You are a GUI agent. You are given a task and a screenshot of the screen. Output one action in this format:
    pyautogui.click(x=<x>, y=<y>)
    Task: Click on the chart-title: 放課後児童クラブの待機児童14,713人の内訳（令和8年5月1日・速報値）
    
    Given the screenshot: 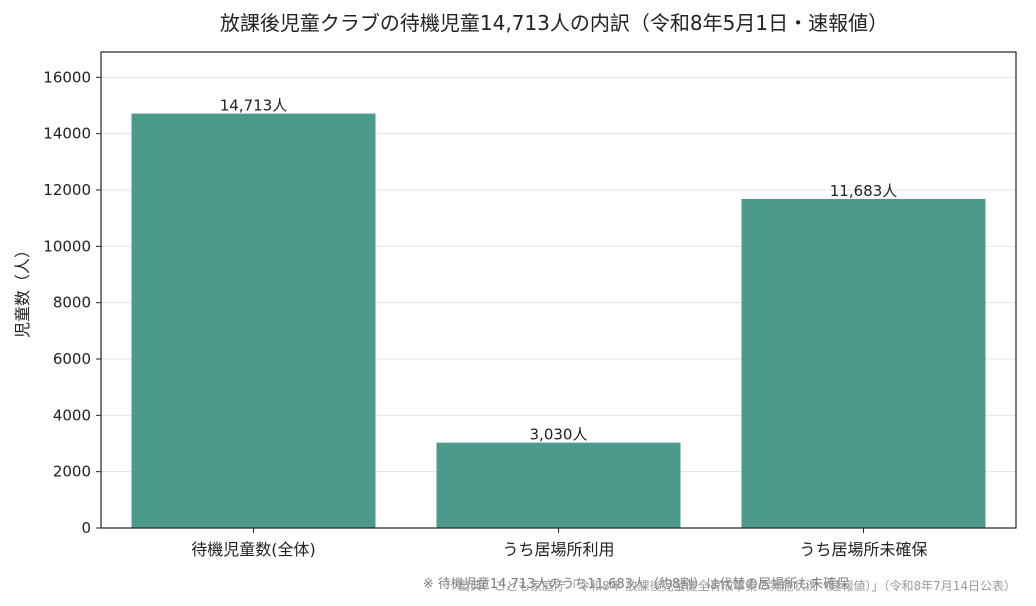 What is the action you would take?
    pyautogui.click(x=554, y=23)
    